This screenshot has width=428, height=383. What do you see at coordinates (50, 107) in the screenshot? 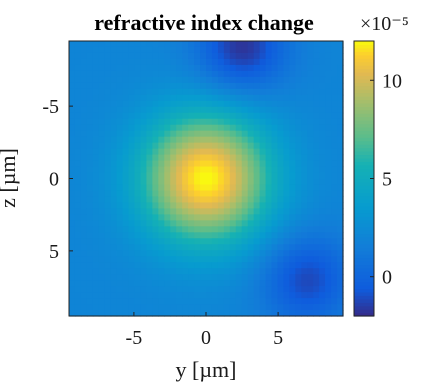
I see `y-tick-label: -5` at bounding box center [50, 107].